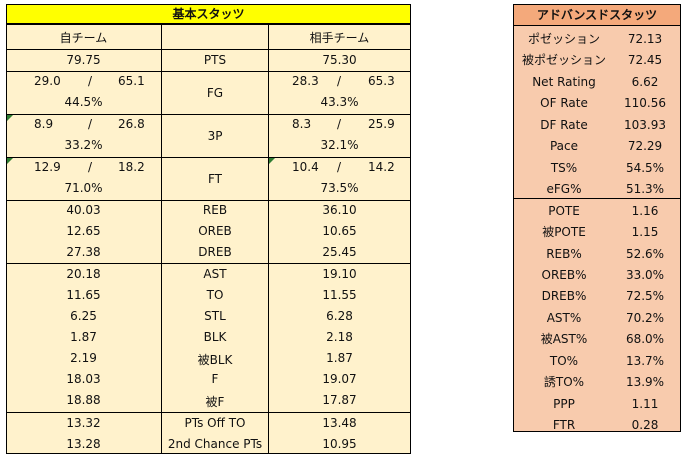 The width and height of the screenshot is (688, 465). What do you see at coordinates (83, 231) in the screenshot?
I see `oreb-own: 12.65` at bounding box center [83, 231].